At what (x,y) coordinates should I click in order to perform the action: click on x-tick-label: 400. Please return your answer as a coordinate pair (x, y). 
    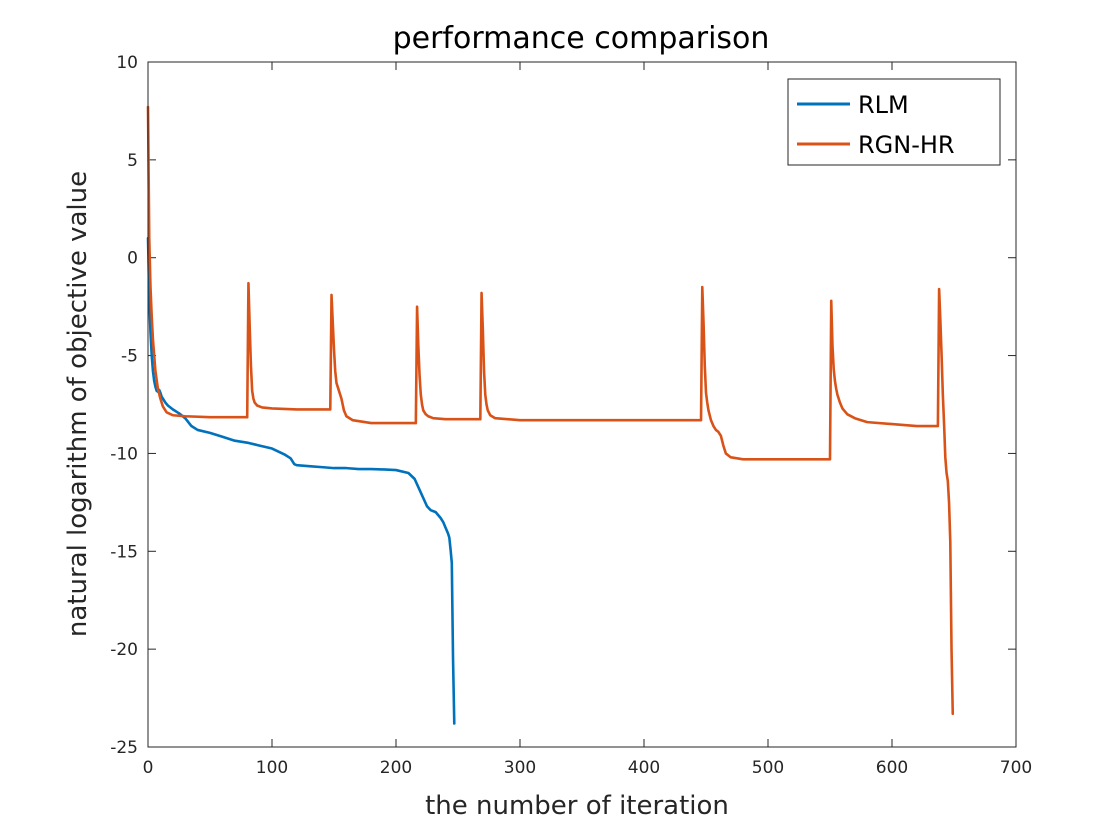
    Looking at the image, I should click on (644, 768).